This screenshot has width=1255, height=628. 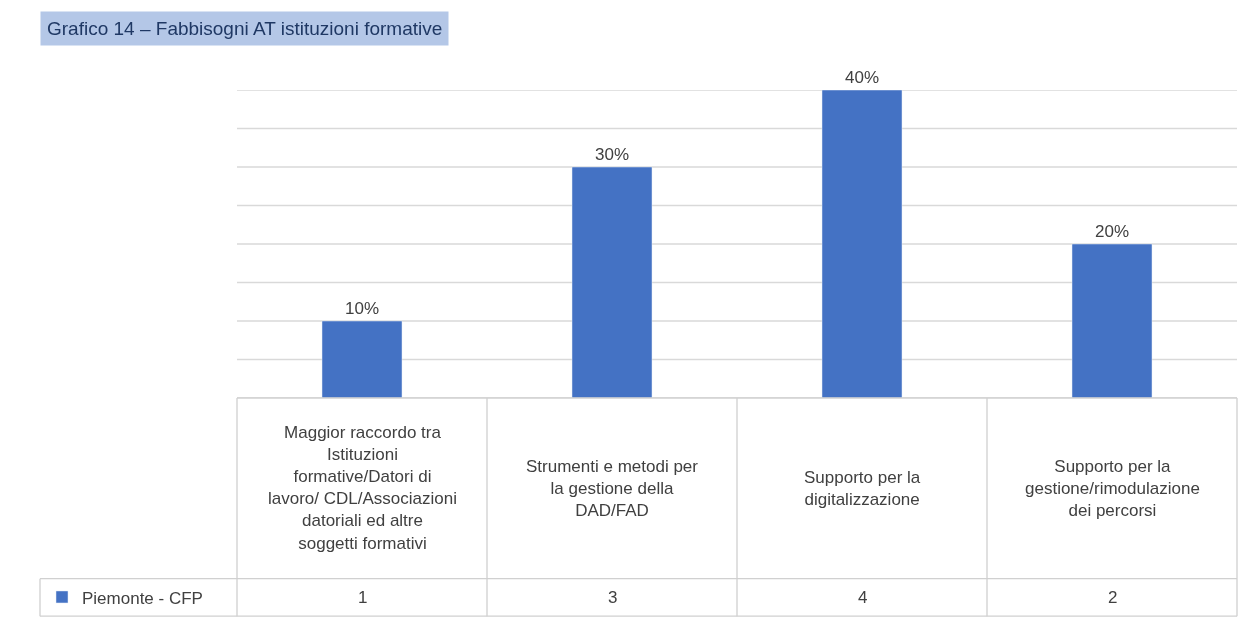 What do you see at coordinates (363, 597) in the screenshot?
I see `text: 1` at bounding box center [363, 597].